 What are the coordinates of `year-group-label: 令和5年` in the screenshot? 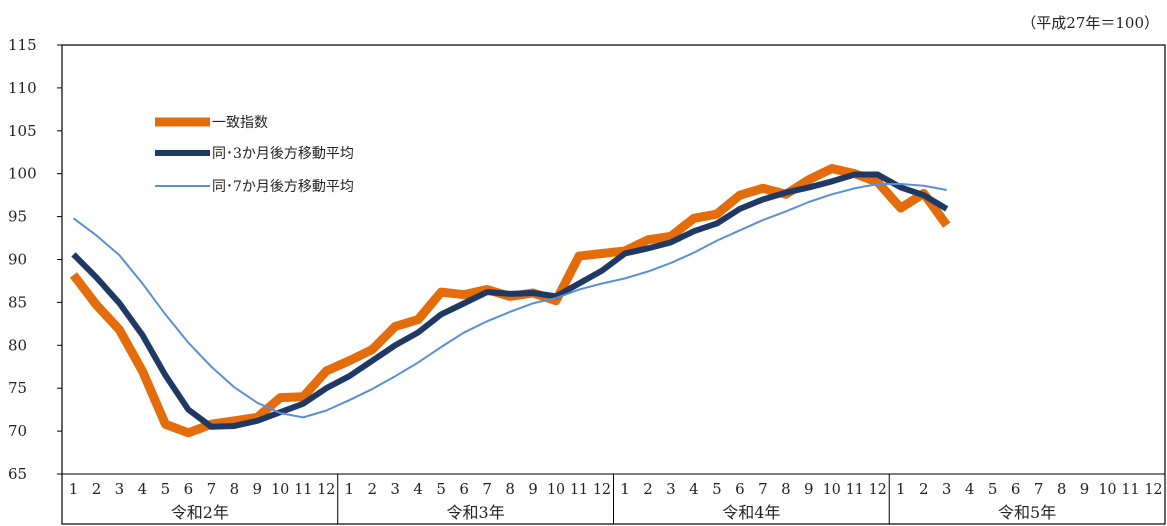 It's located at (1027, 512).